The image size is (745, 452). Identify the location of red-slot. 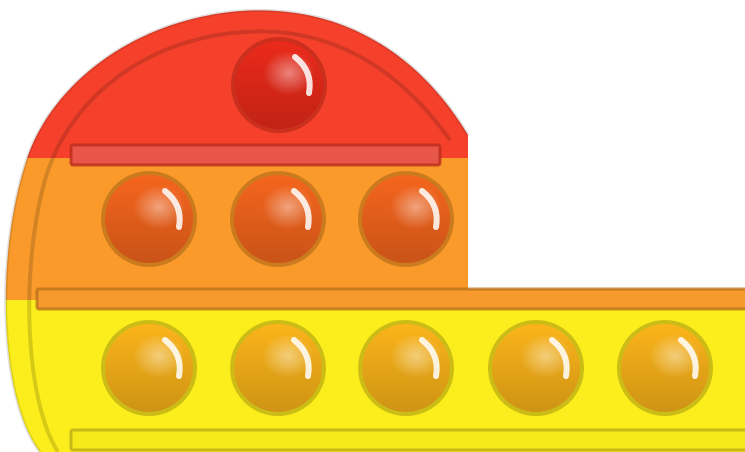
(255, 155).